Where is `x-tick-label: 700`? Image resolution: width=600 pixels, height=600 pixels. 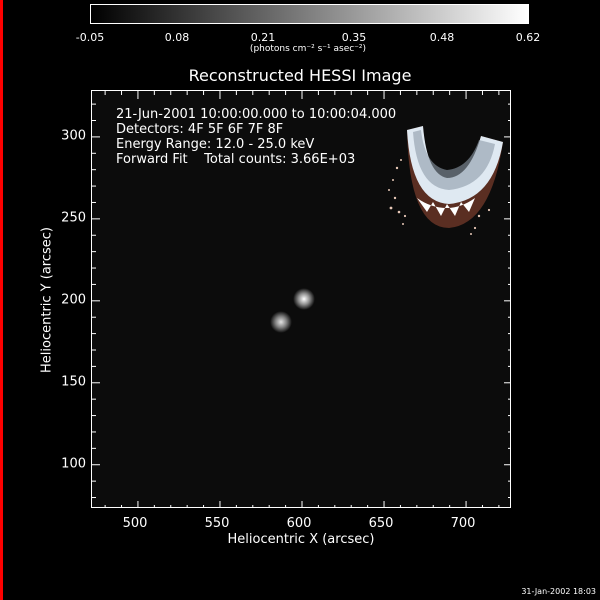
x-tick-label: 700 is located at coordinates (463, 523).